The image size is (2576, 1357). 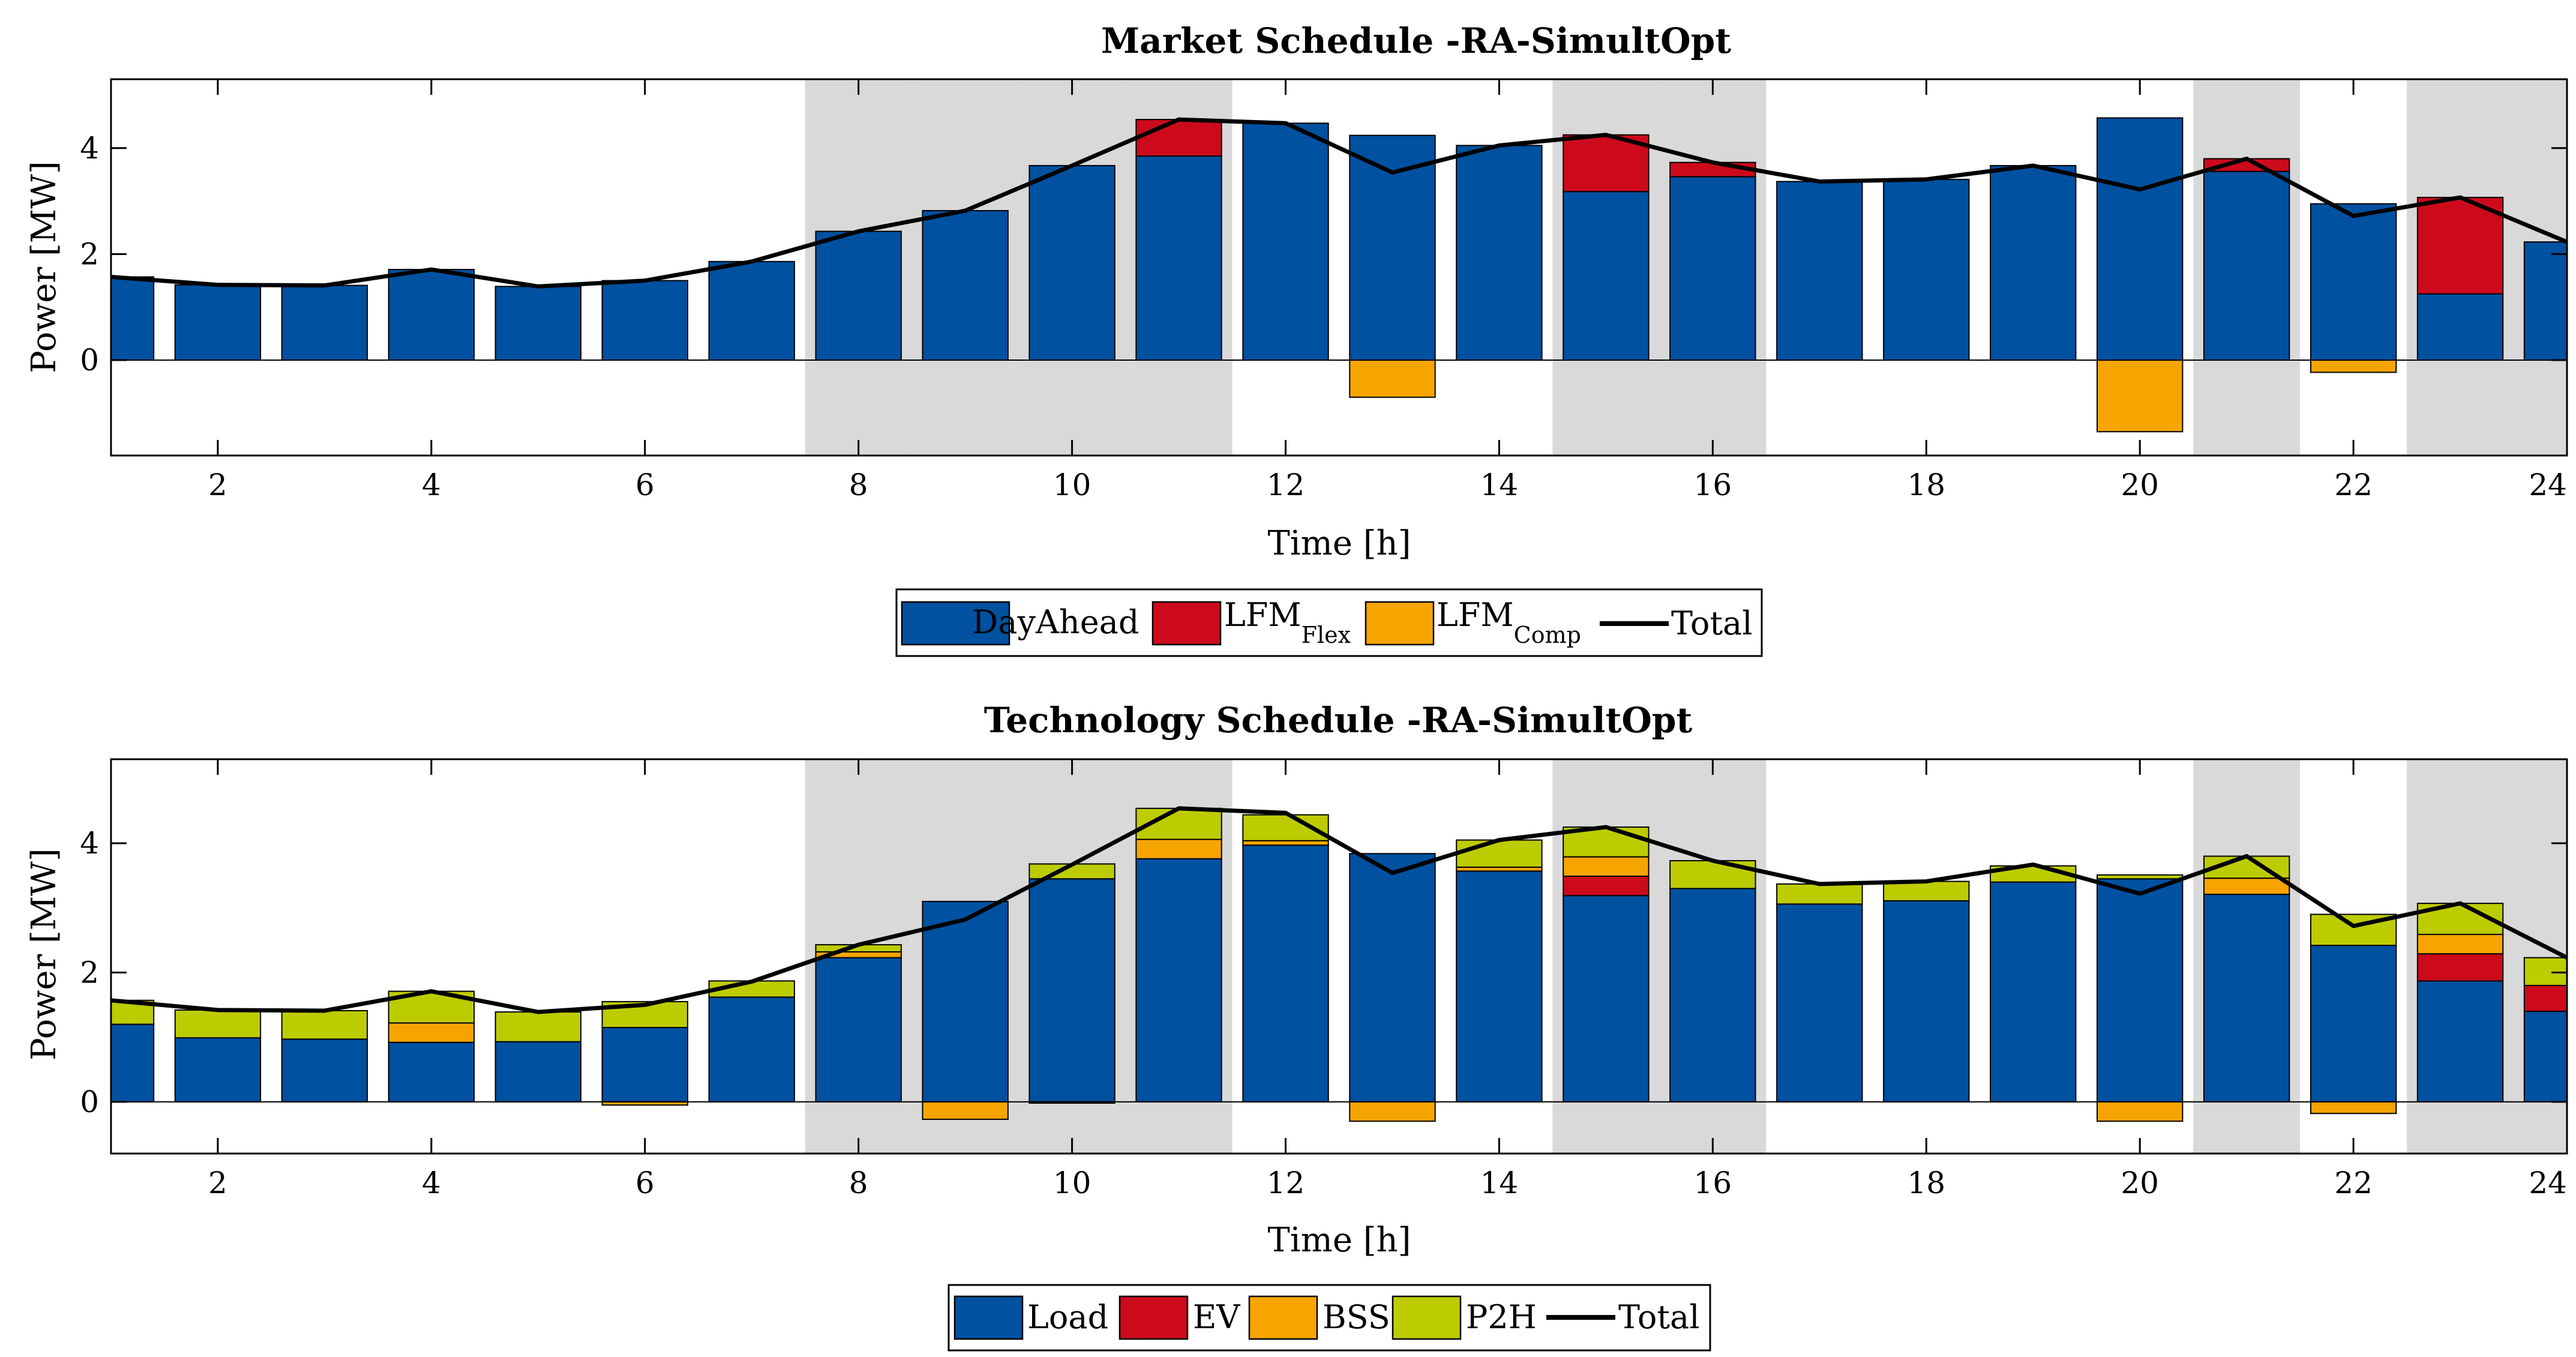 I want to click on bar-bss-h12, so click(x=1285, y=843).